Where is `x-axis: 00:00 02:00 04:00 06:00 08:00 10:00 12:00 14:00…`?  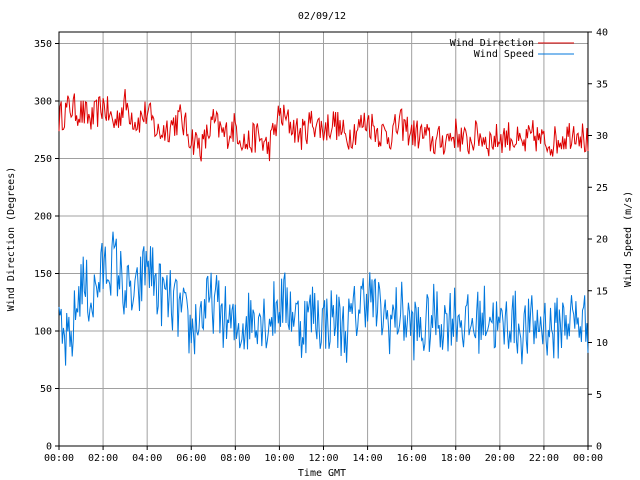 x-axis: 00:00 02:00 04:00 06:00 08:00 10:00 12:00 14:00… is located at coordinates (323, 455).